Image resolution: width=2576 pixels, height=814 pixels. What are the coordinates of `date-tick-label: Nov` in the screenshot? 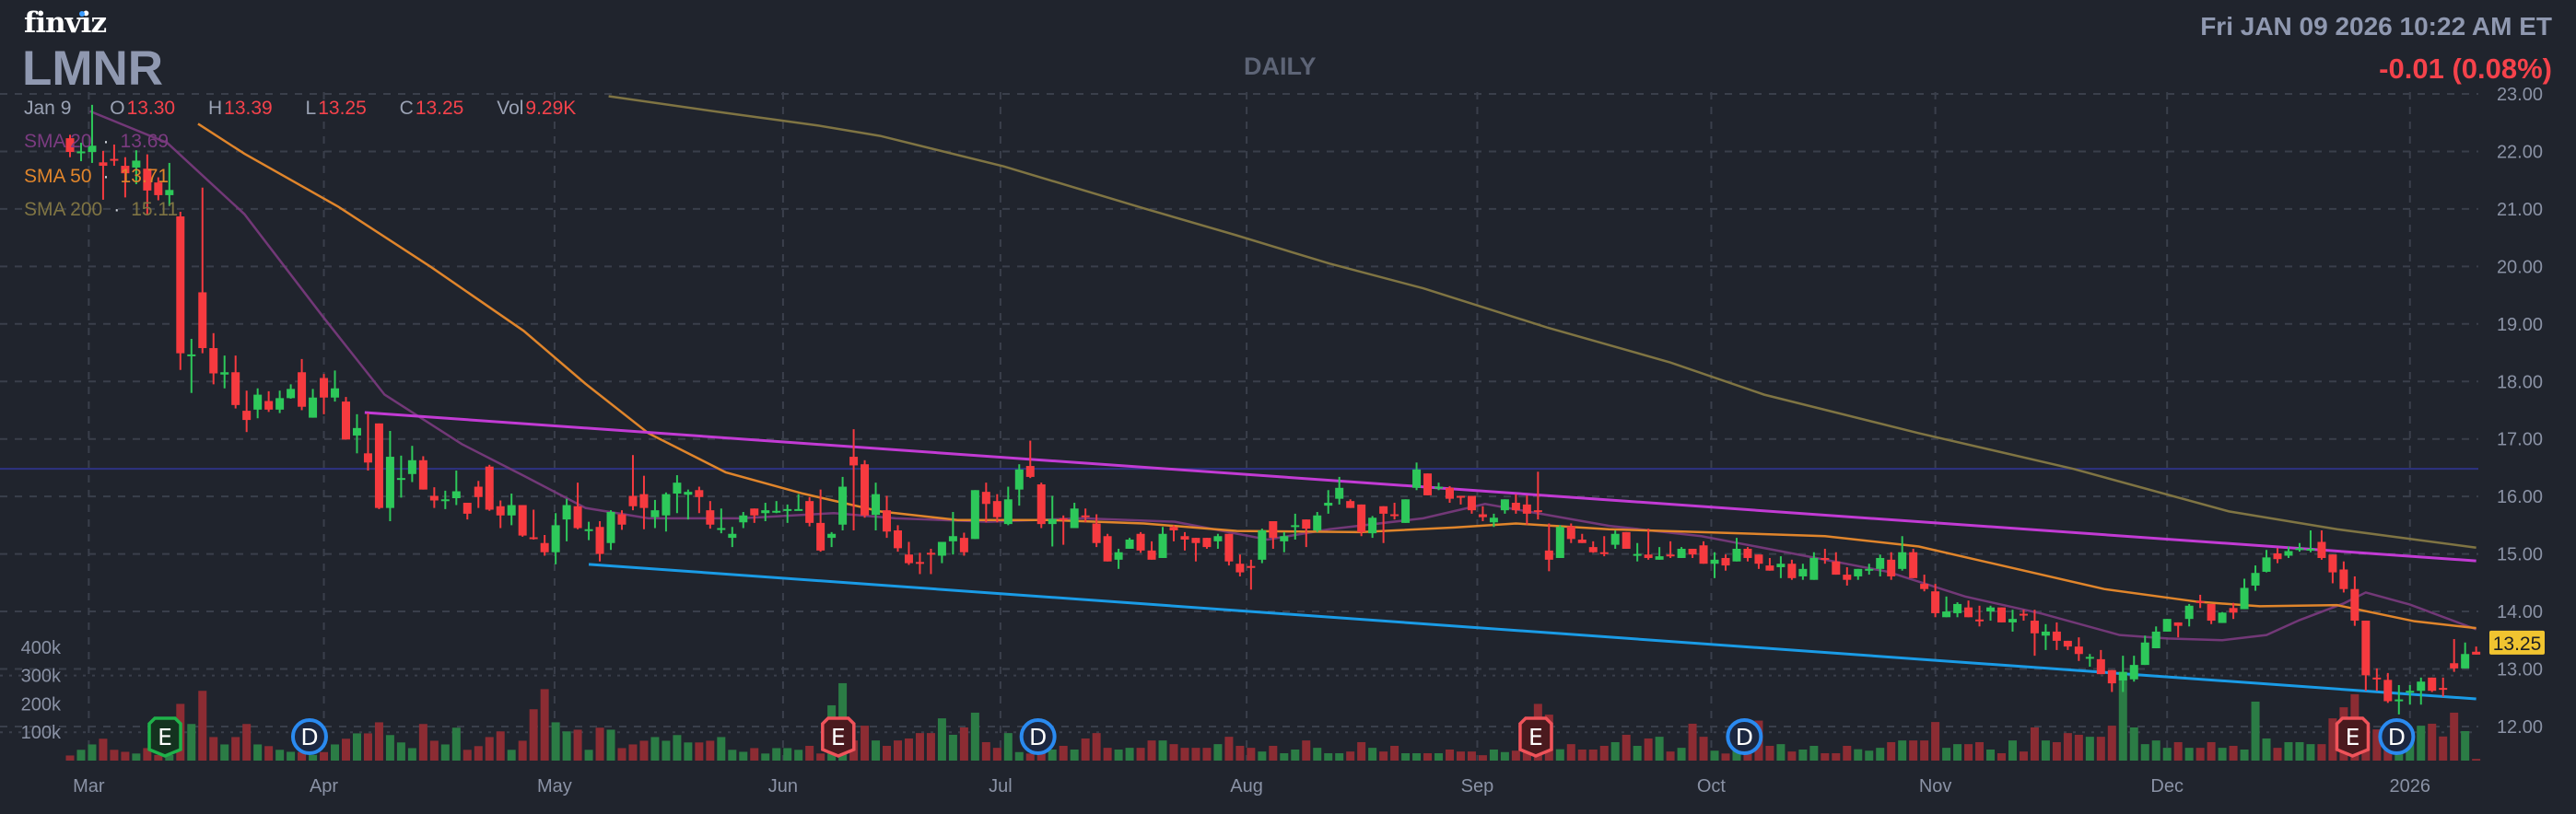 It's located at (1935, 786).